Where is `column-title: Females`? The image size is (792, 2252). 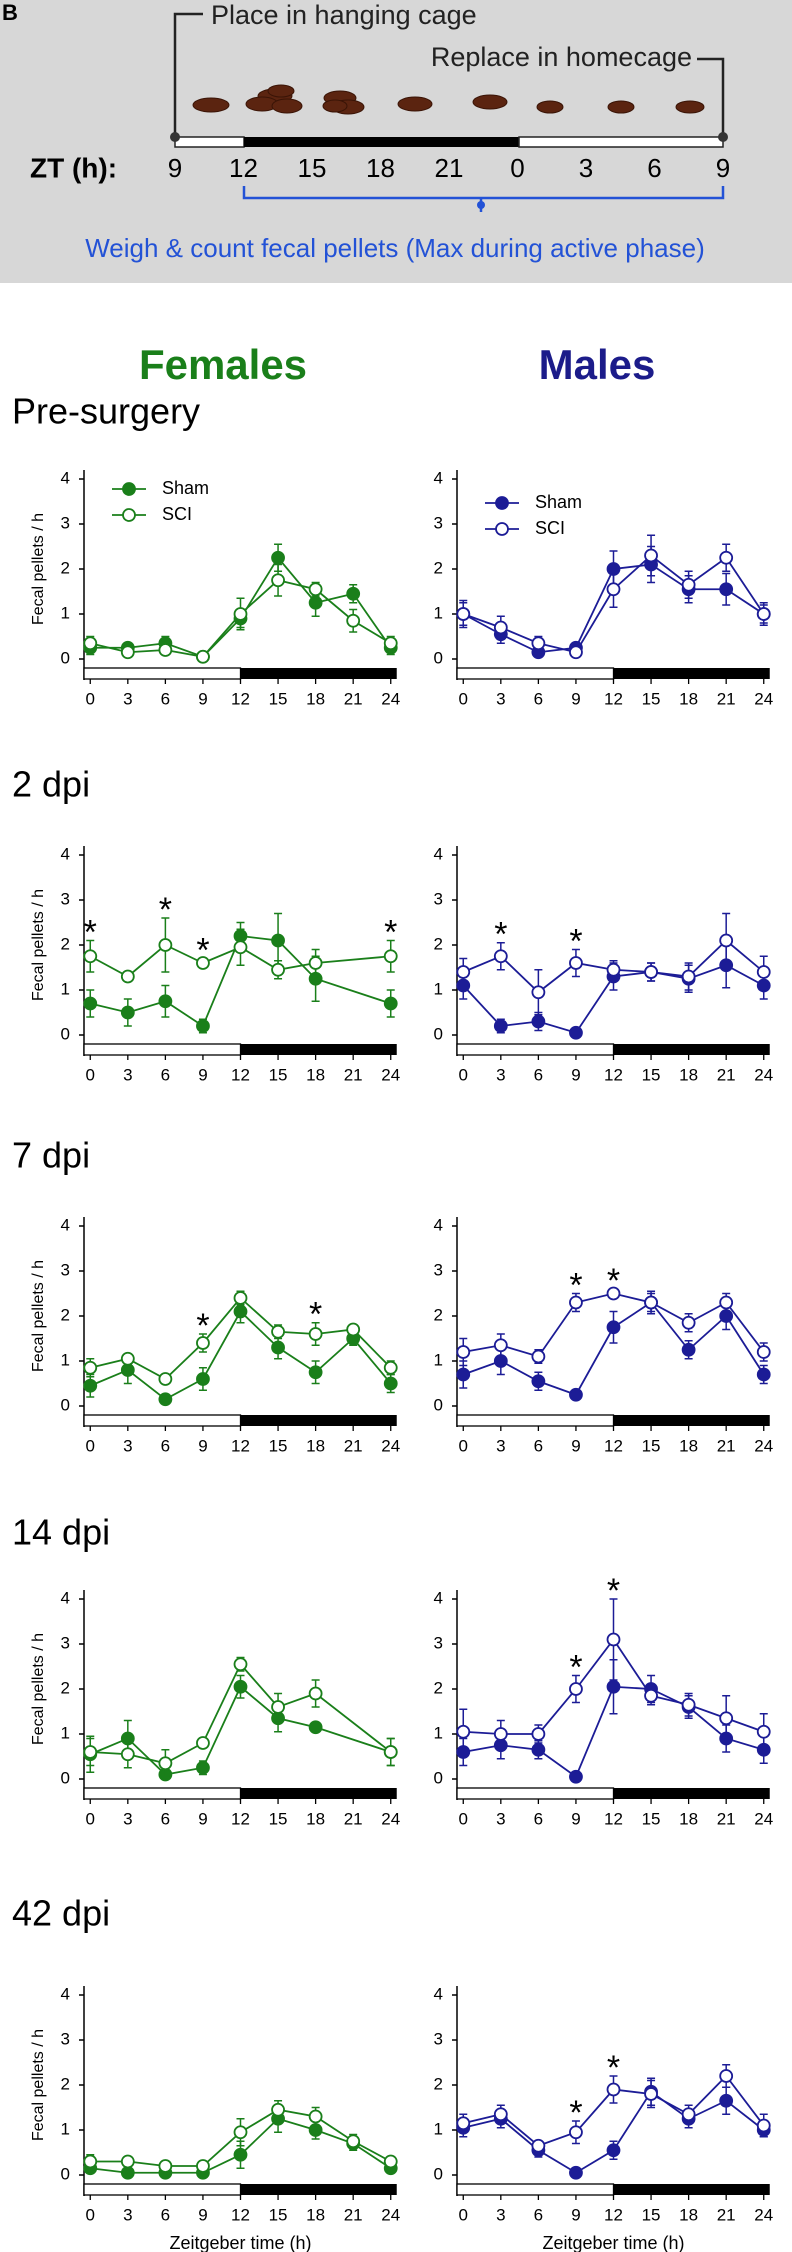 column-title: Females is located at coordinates (223, 364).